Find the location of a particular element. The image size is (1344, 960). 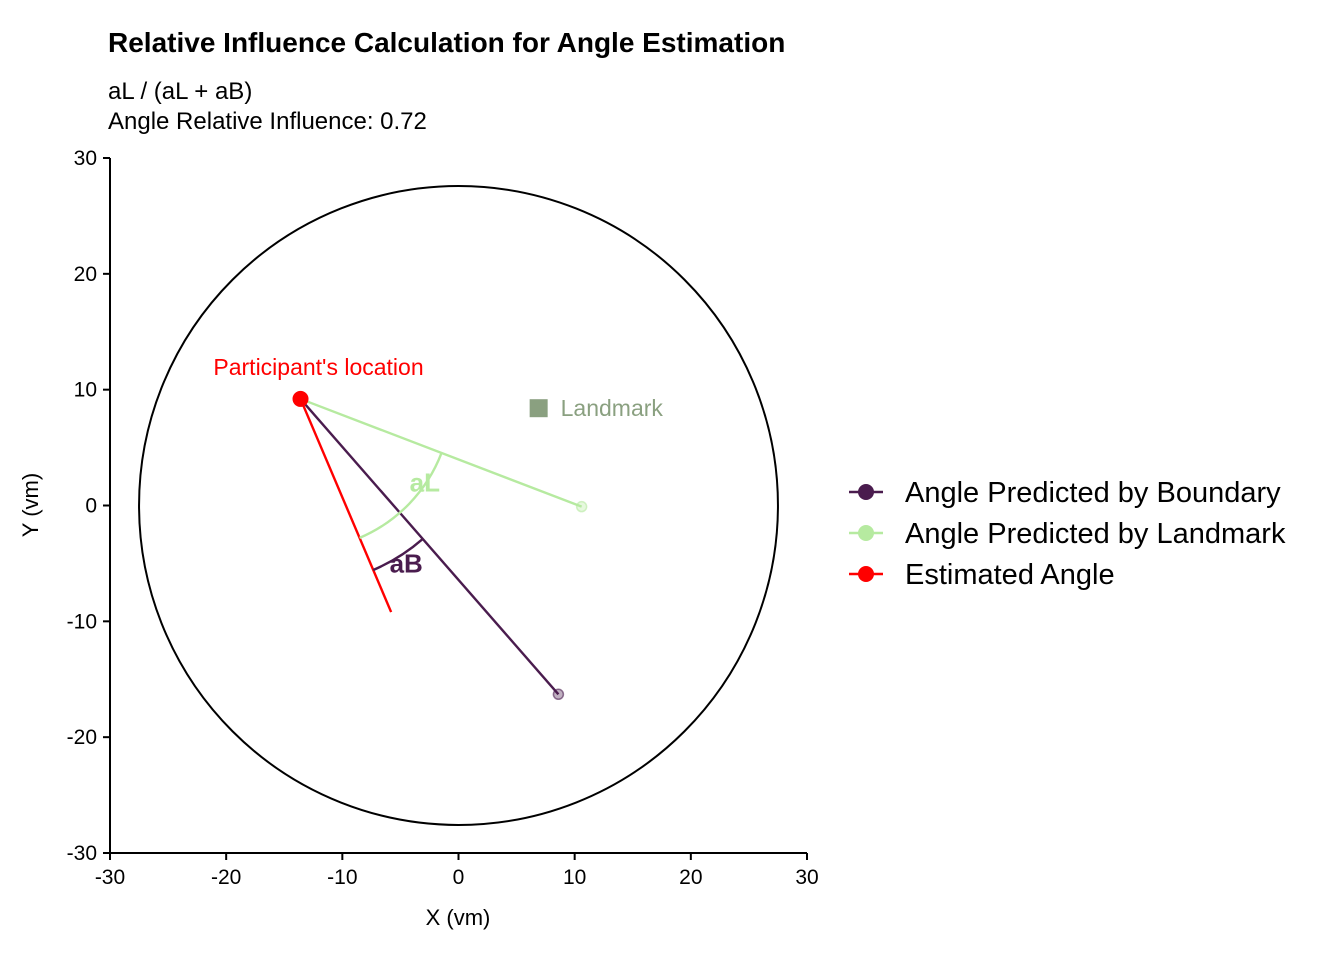

legend-label-angle-predicted-by-boundary: Angle Predicted by Boundary is located at coordinates (1093, 493).